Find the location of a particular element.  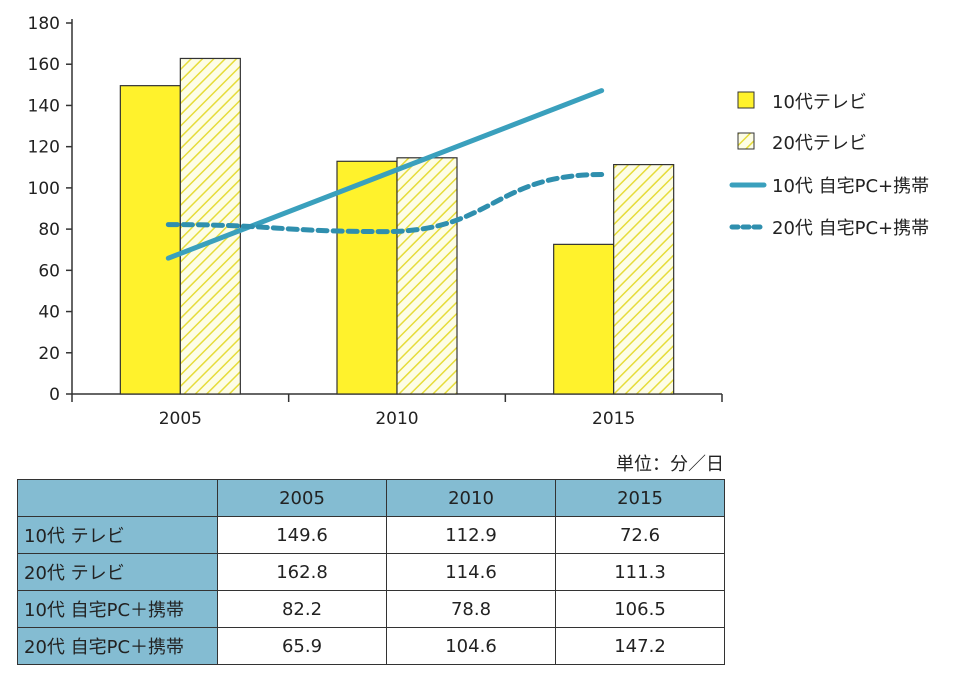

row-label: 20代 テレビ is located at coordinates (117, 572).